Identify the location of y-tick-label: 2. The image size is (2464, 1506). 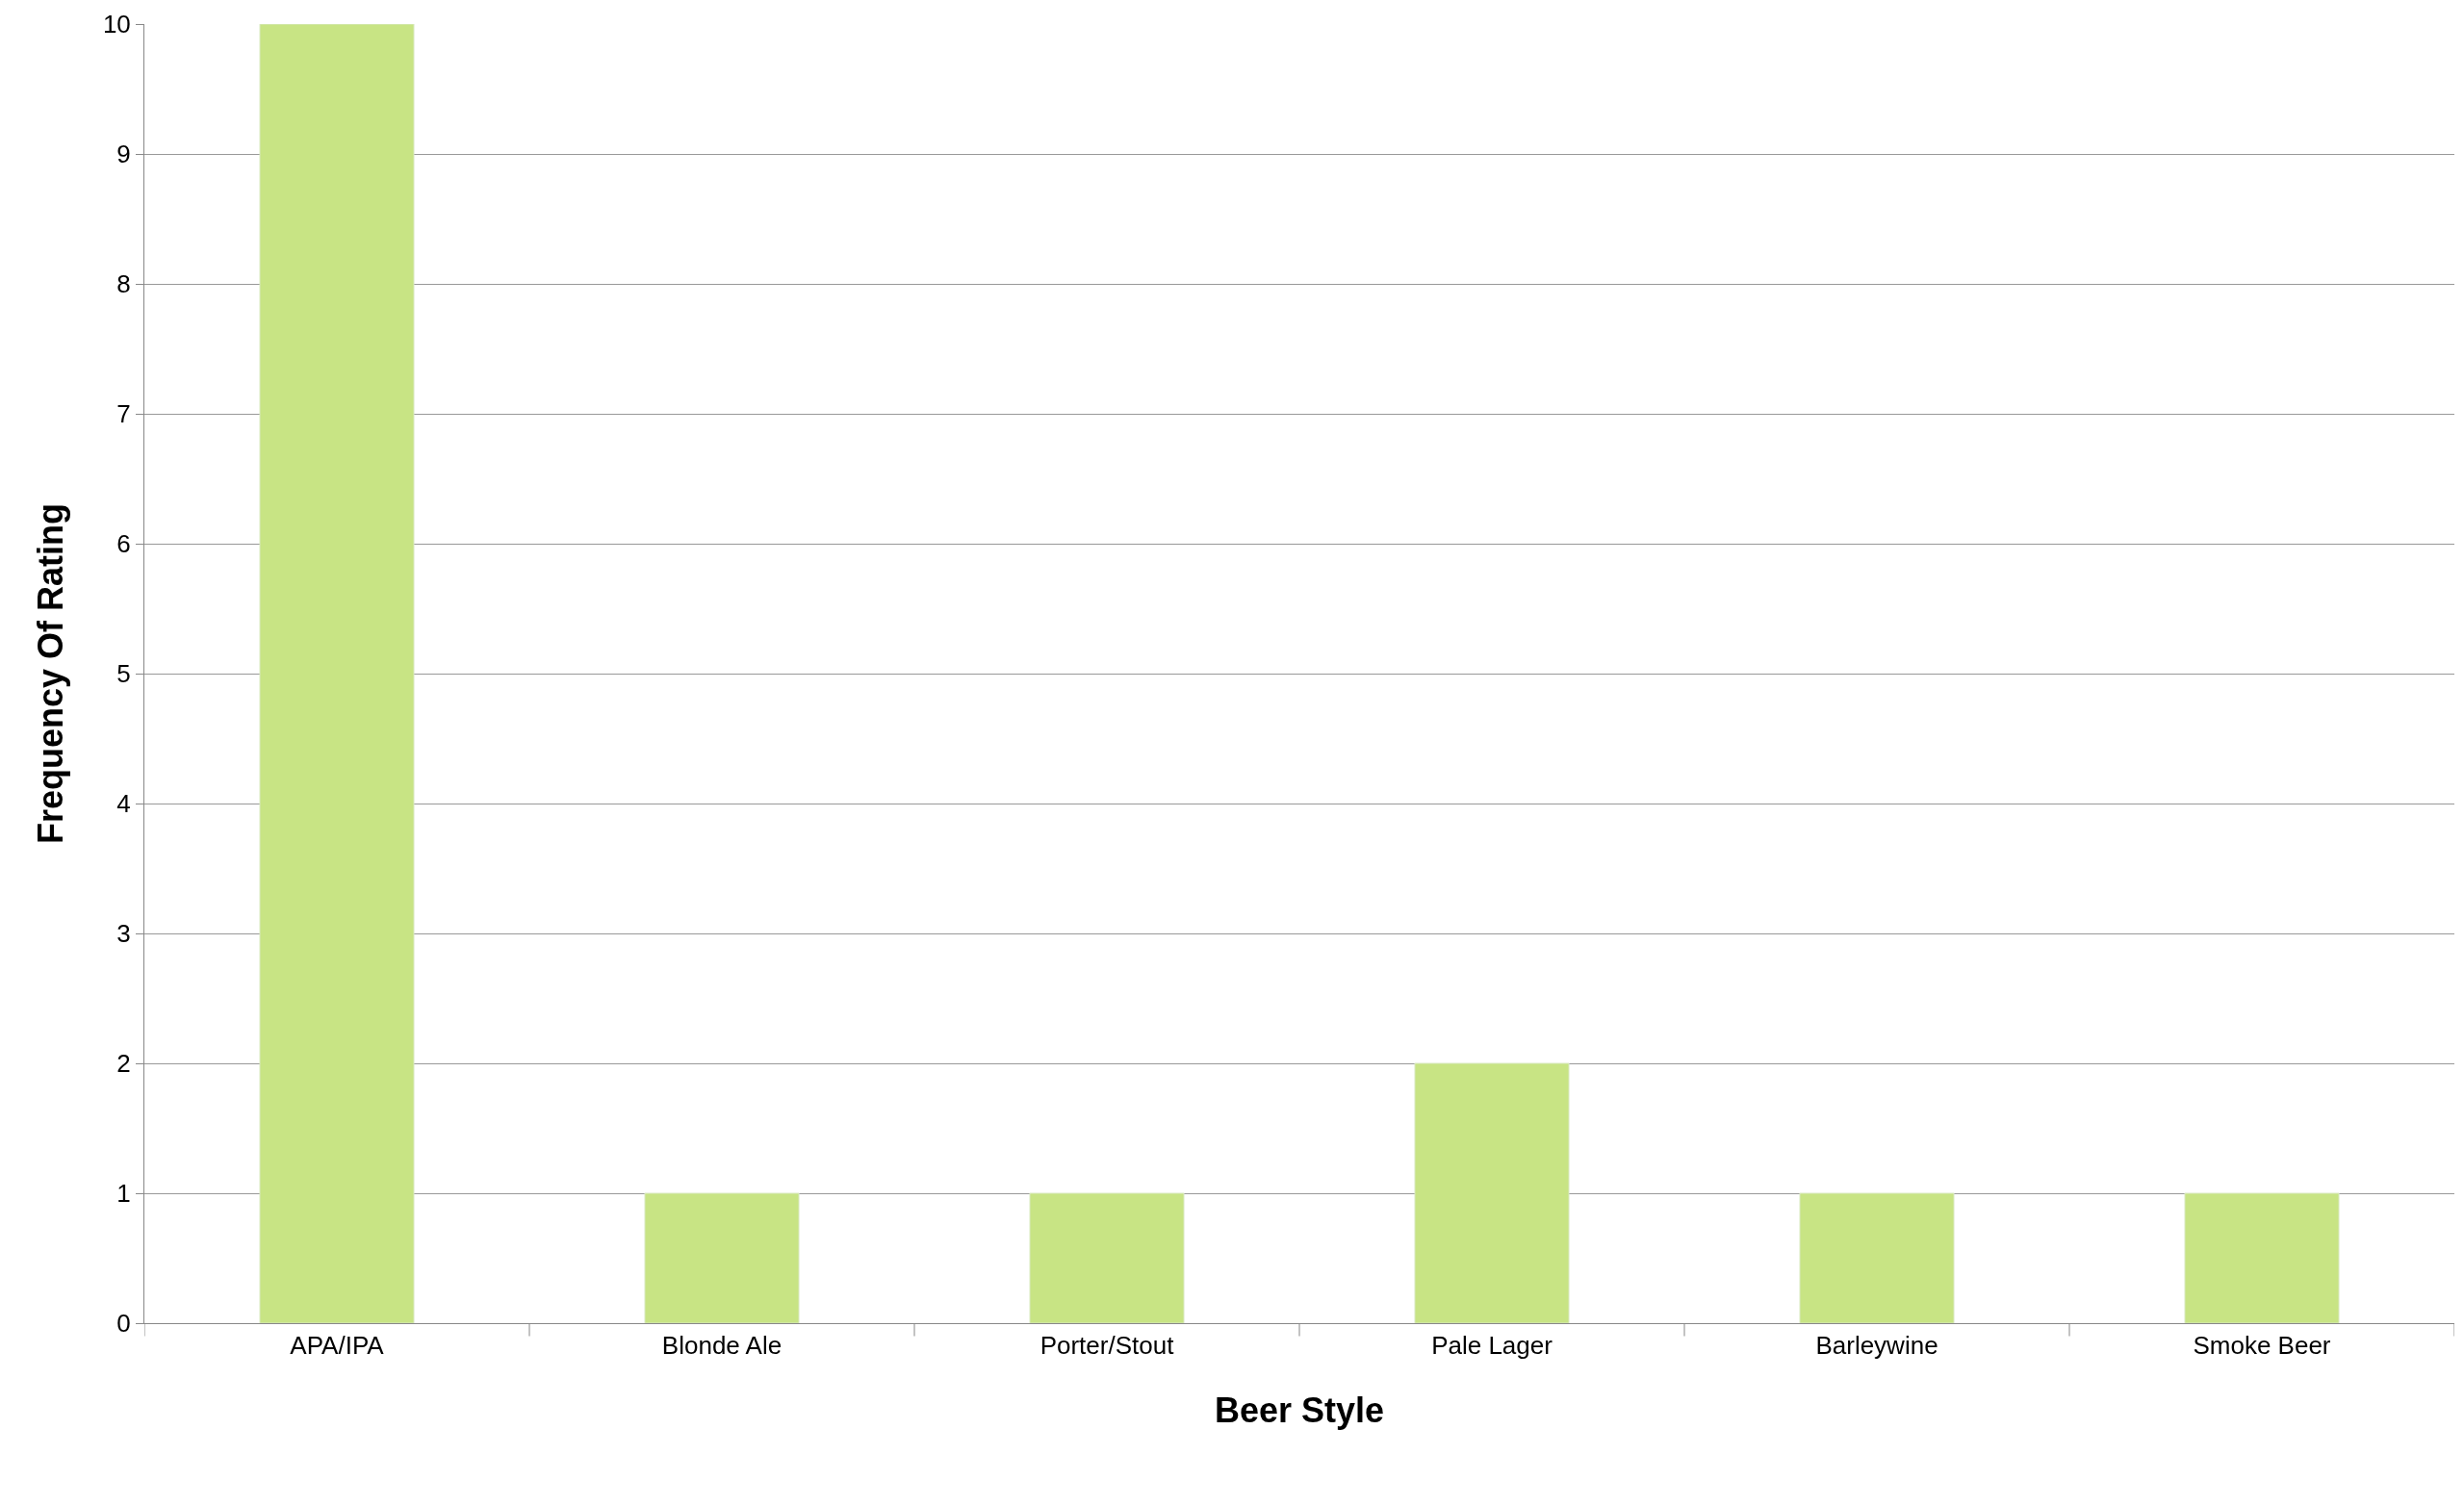
(123, 1064).